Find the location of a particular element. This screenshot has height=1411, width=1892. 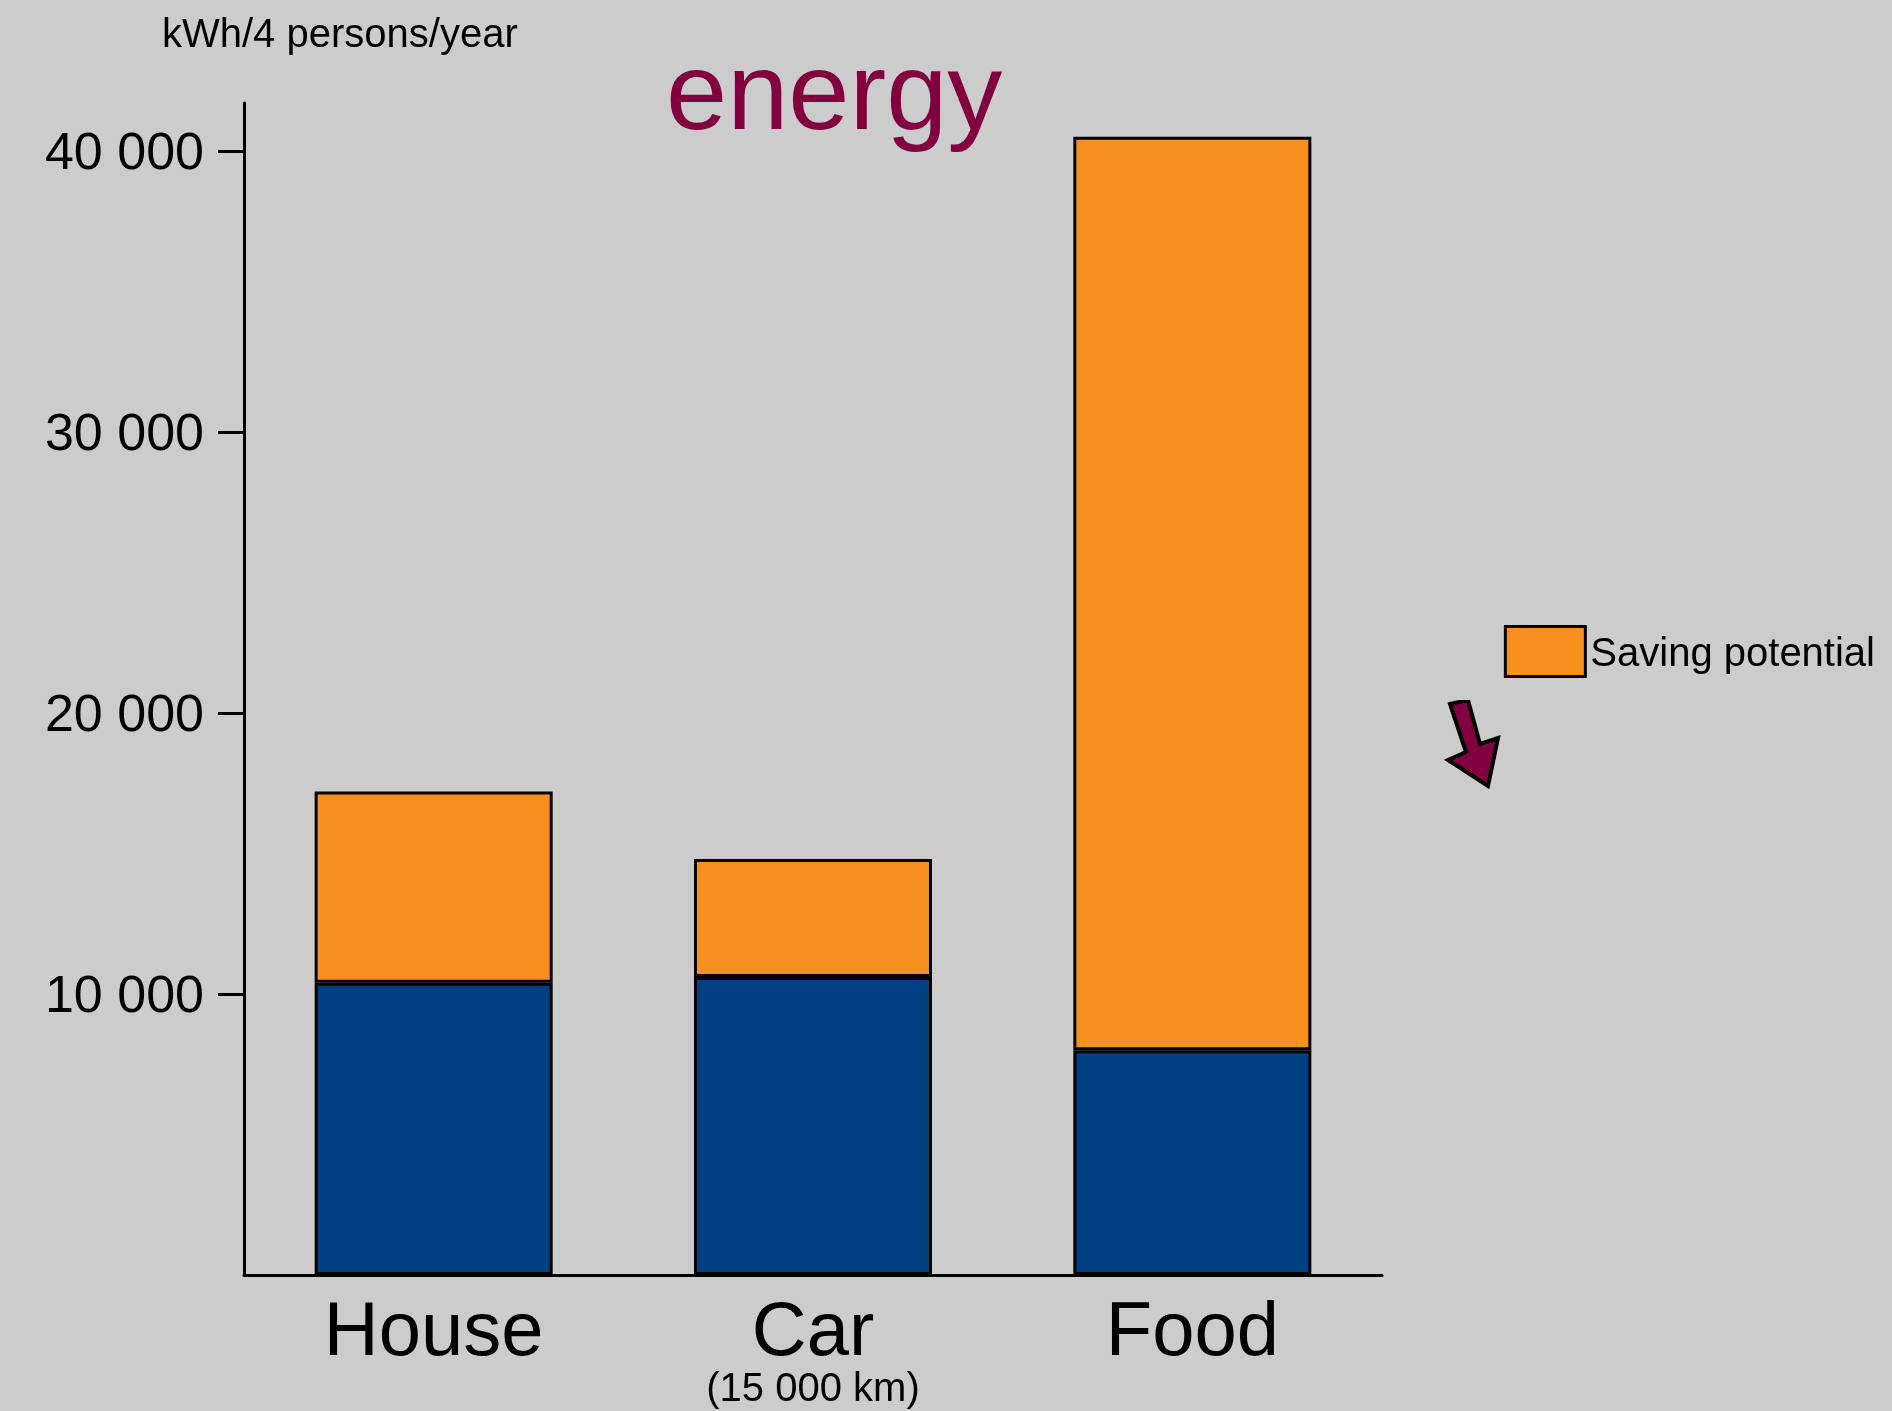

y-tick-label: 10 000 is located at coordinates (124, 993).